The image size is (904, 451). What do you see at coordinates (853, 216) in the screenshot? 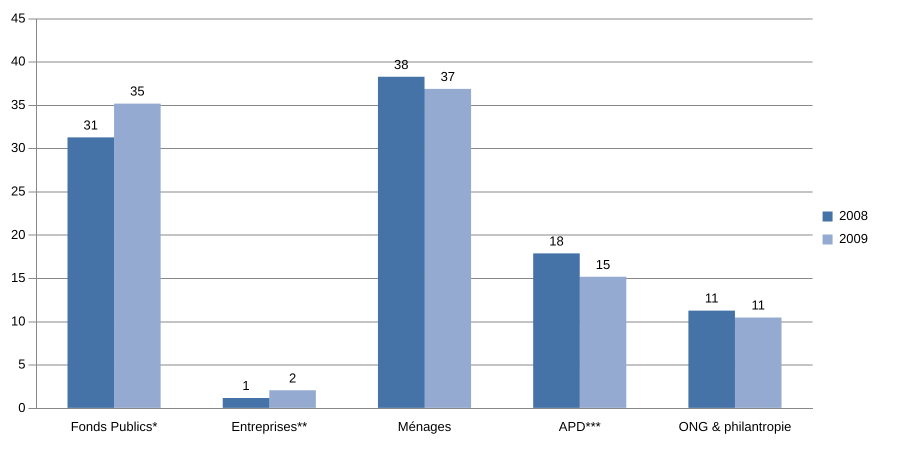
I see `legend-label: 2008` at bounding box center [853, 216].